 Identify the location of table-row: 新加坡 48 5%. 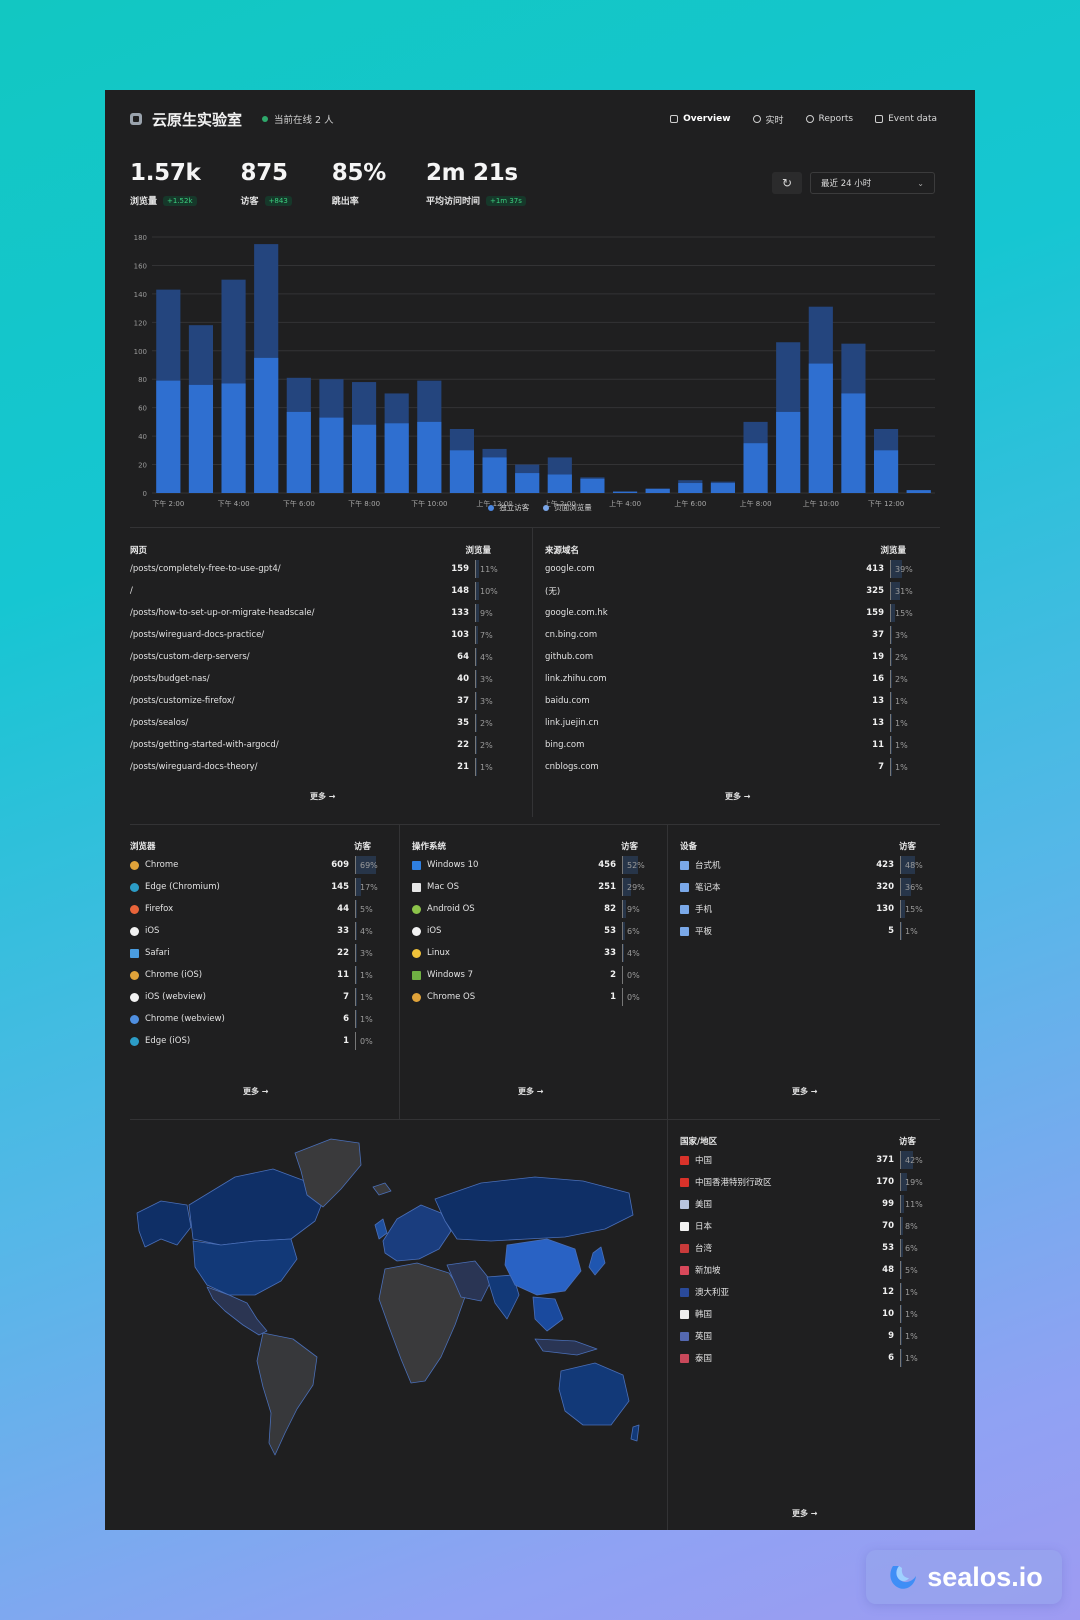
(805, 1270).